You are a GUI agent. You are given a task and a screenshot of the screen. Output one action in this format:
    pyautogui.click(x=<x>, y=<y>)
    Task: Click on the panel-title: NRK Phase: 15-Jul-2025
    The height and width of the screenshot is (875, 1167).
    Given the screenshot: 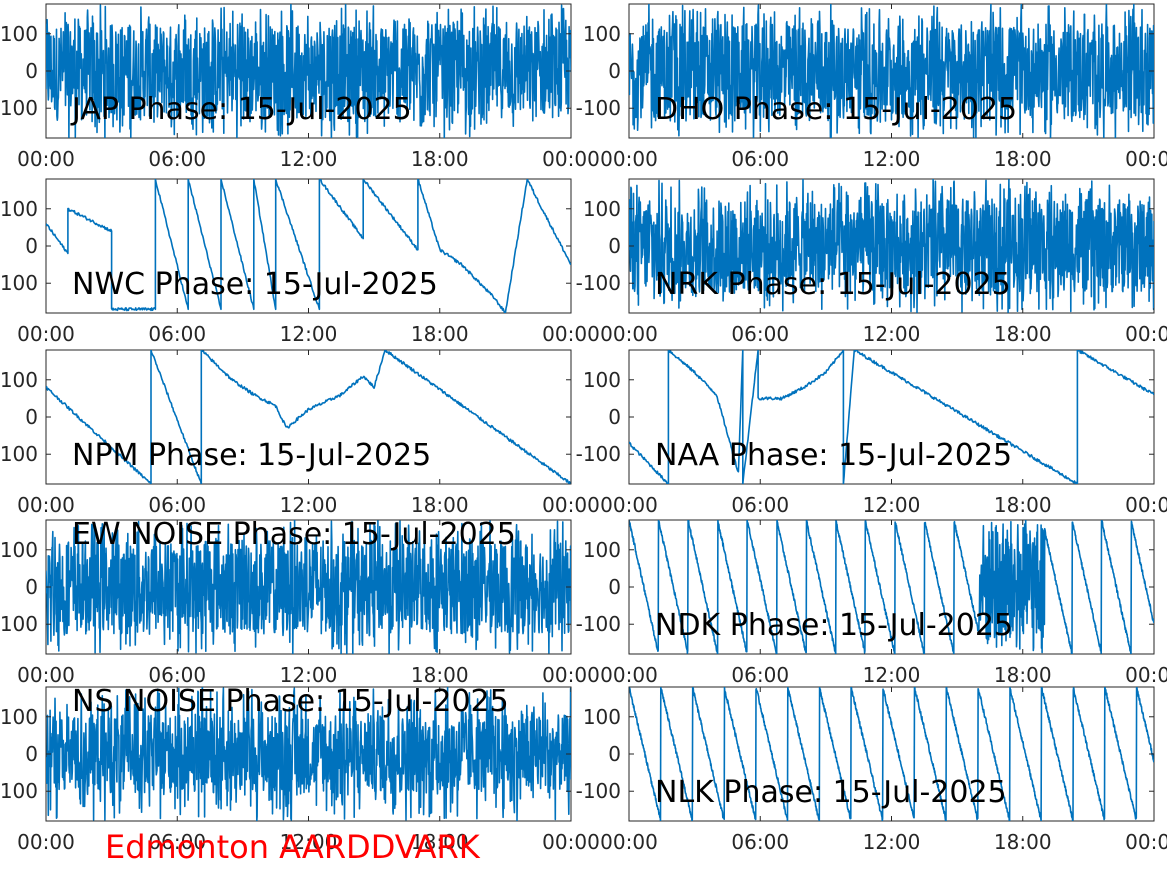 What is the action you would take?
    pyautogui.click(x=833, y=284)
    